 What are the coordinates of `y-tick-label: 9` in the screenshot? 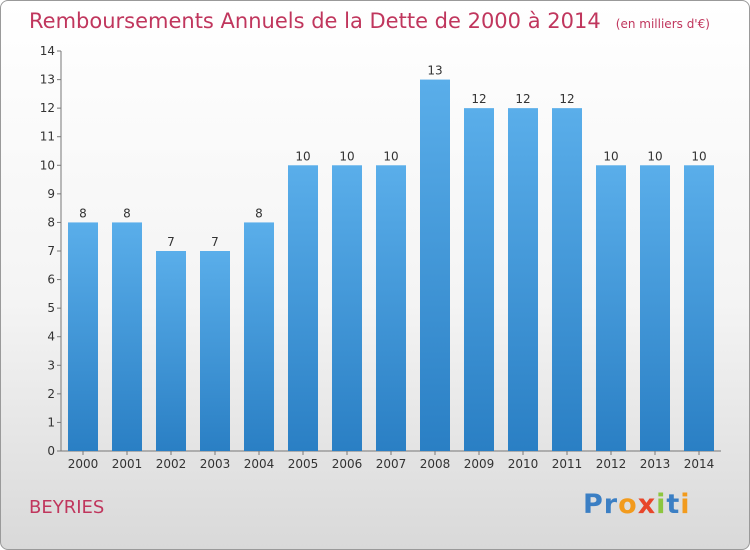 It's located at (51, 194).